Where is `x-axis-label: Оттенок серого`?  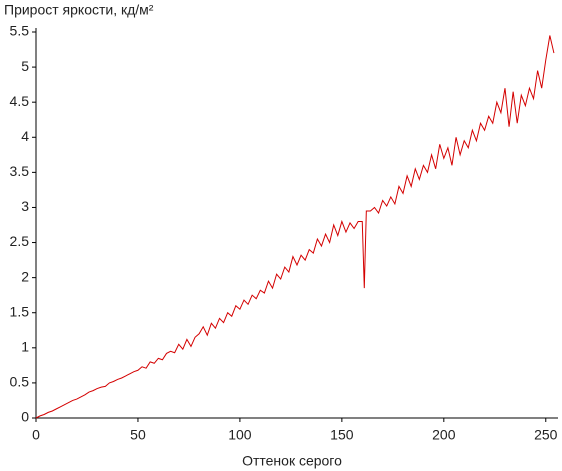 x-axis-label: Оттенок серого is located at coordinates (292, 461).